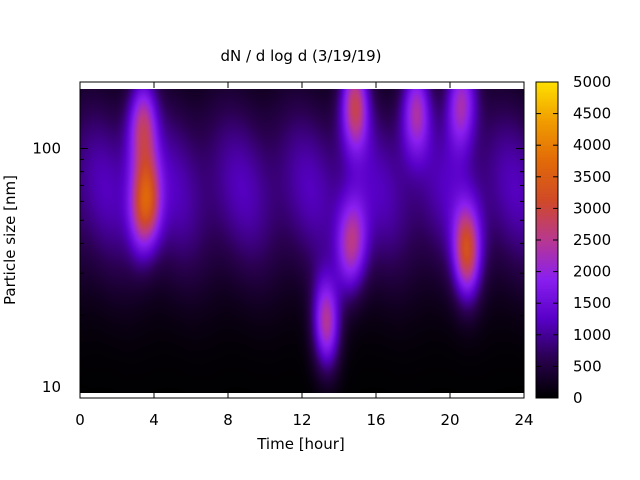 The image size is (640, 480). I want to click on colorbar-tick-label: 2000, so click(592, 272).